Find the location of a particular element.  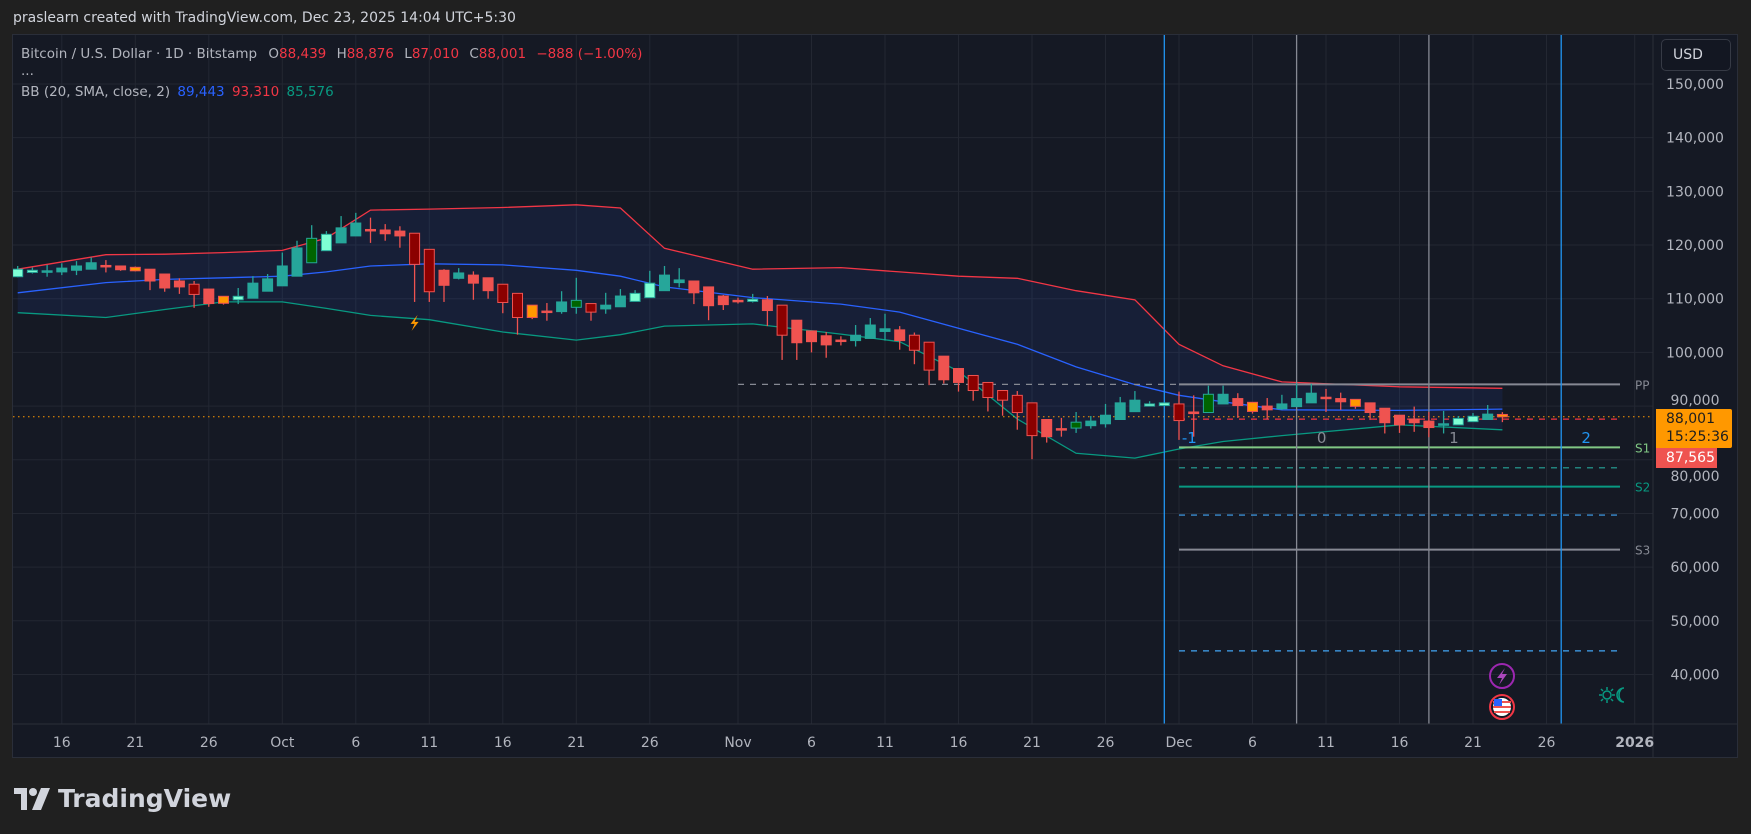

price-tick-label: 140,000 is located at coordinates (1695, 139).